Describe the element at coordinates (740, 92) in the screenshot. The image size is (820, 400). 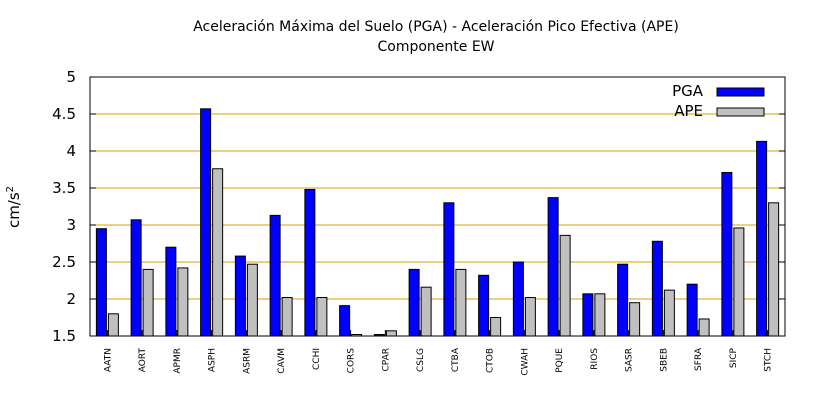
I see `legend-swatch-pga` at that location.